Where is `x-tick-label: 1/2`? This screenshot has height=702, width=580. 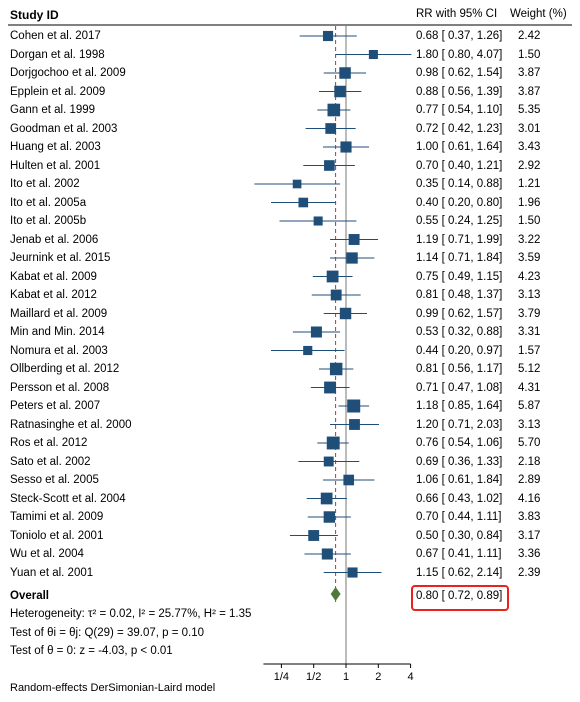 x-tick-label: 1/2 is located at coordinates (313, 677).